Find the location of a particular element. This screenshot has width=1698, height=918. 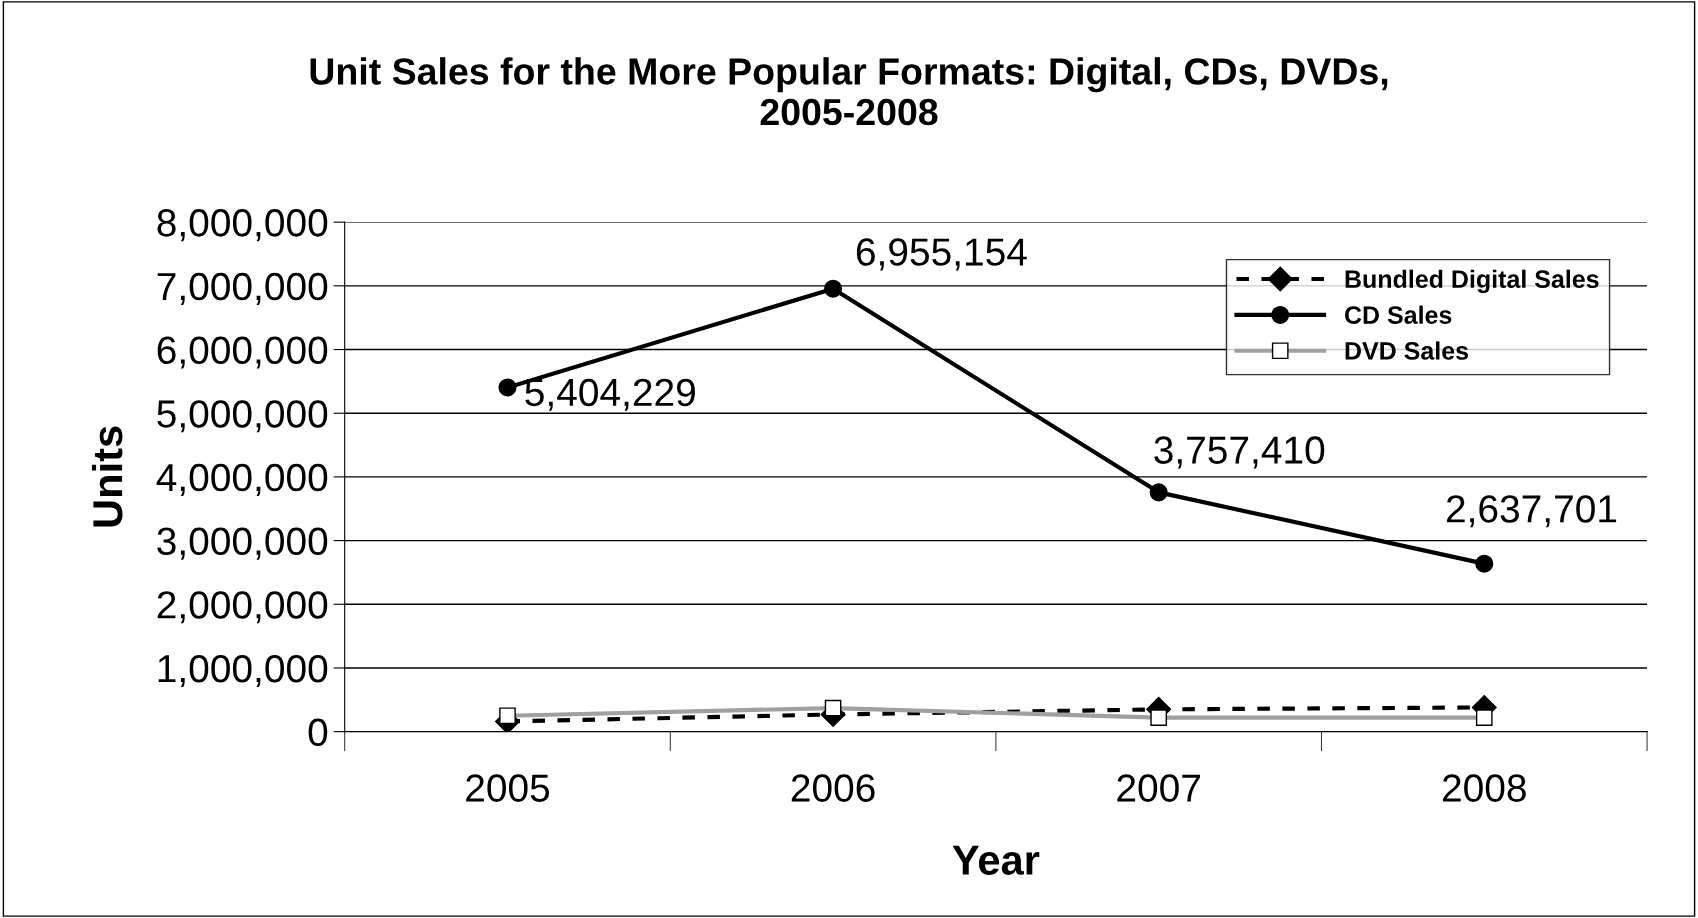

y-tick-label: 6,000,000 is located at coordinates (242, 352).